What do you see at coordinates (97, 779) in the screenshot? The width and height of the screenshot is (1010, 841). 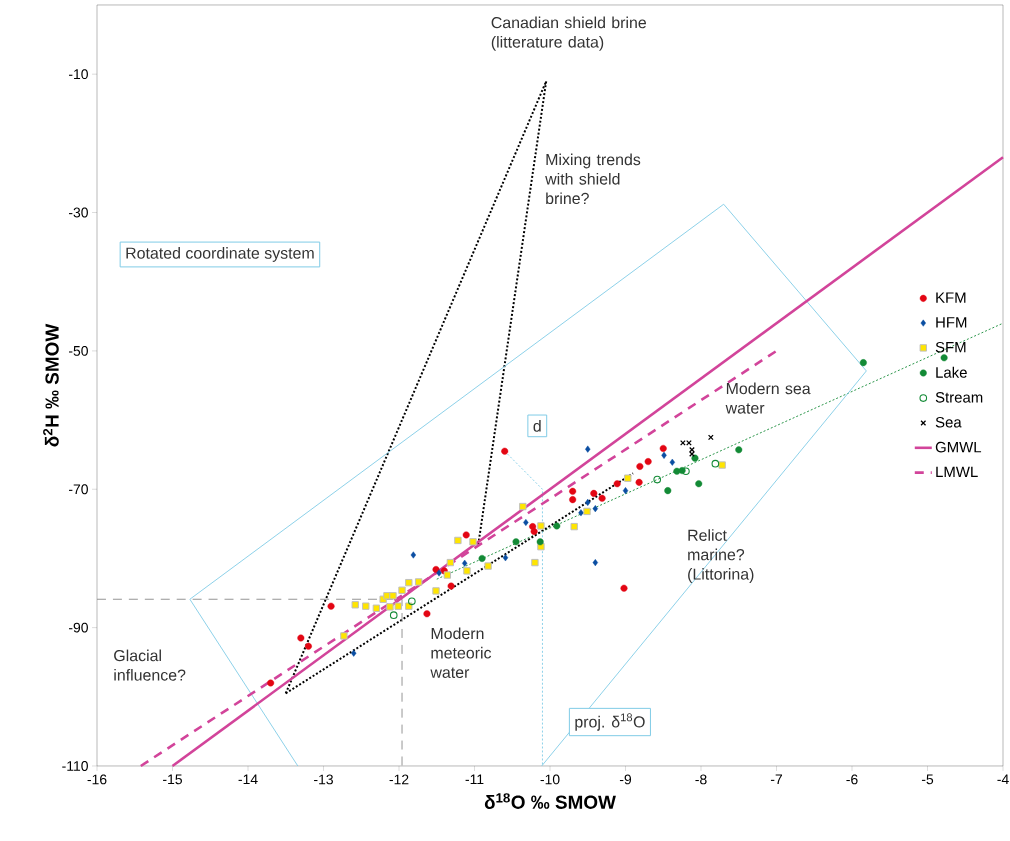 I see `x-tick-label: -16` at bounding box center [97, 779].